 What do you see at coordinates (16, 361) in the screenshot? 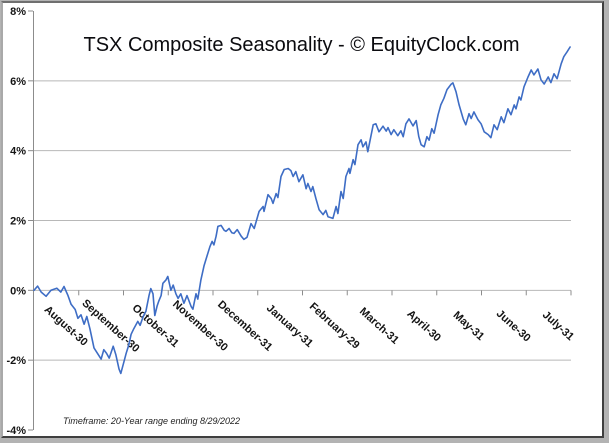
I see `y-axis-label: -2%` at bounding box center [16, 361].